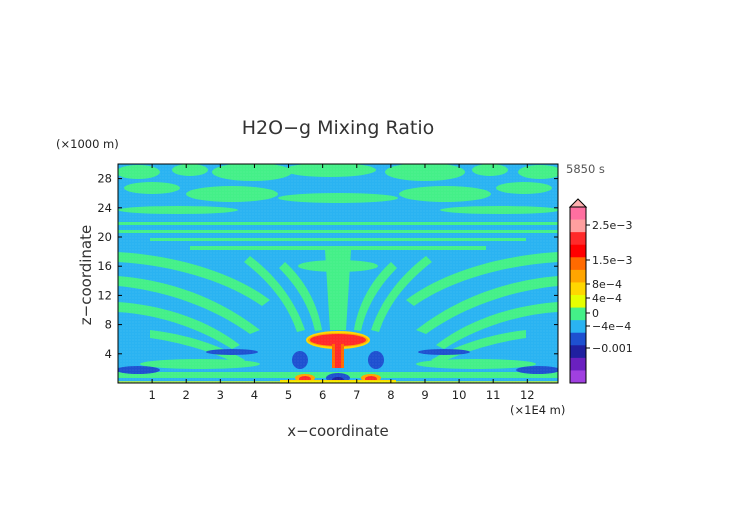 The height and width of the screenshot is (532, 752). Describe the element at coordinates (337, 431) in the screenshot. I see `x-axis-label: x−coordinate` at that location.